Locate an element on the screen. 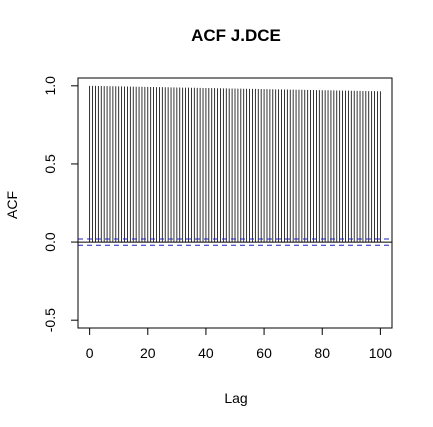 This screenshot has height=427, width=433. x-tick-label: 100 is located at coordinates (381, 353).